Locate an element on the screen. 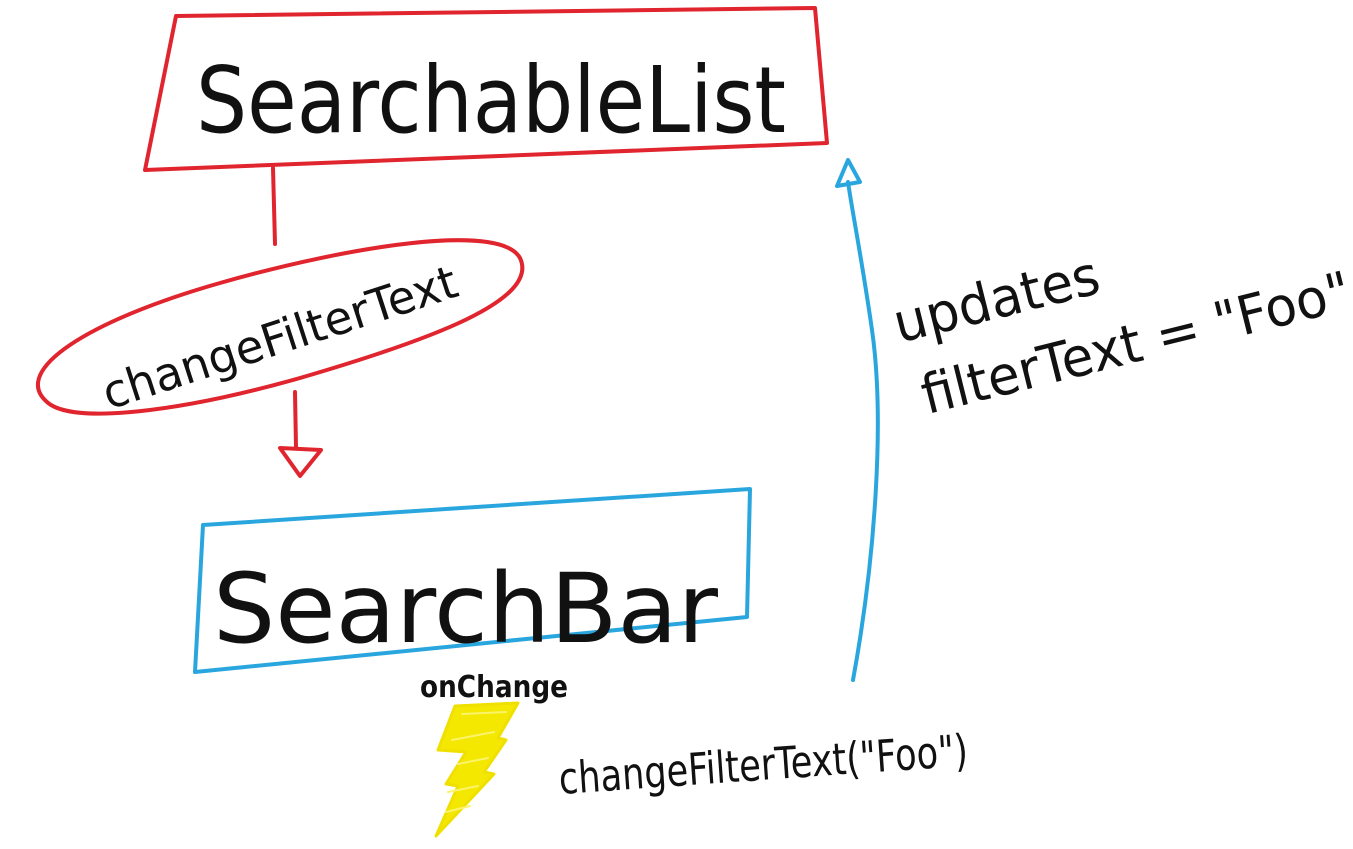 The image size is (1353, 849). searchbar-label: SearchBar is located at coordinates (466, 609).